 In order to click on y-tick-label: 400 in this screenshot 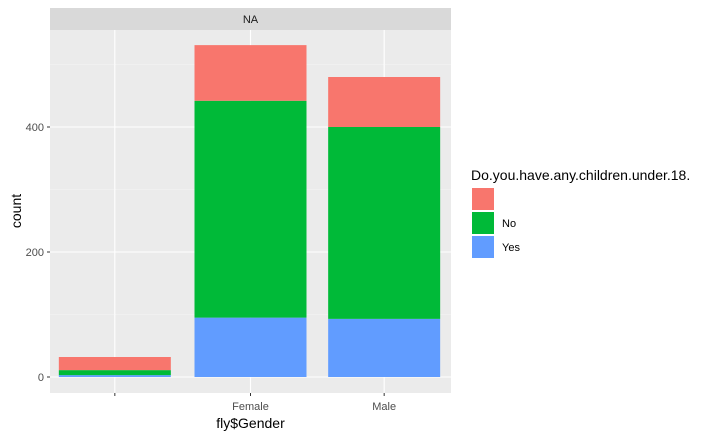, I will do `click(35, 128)`.